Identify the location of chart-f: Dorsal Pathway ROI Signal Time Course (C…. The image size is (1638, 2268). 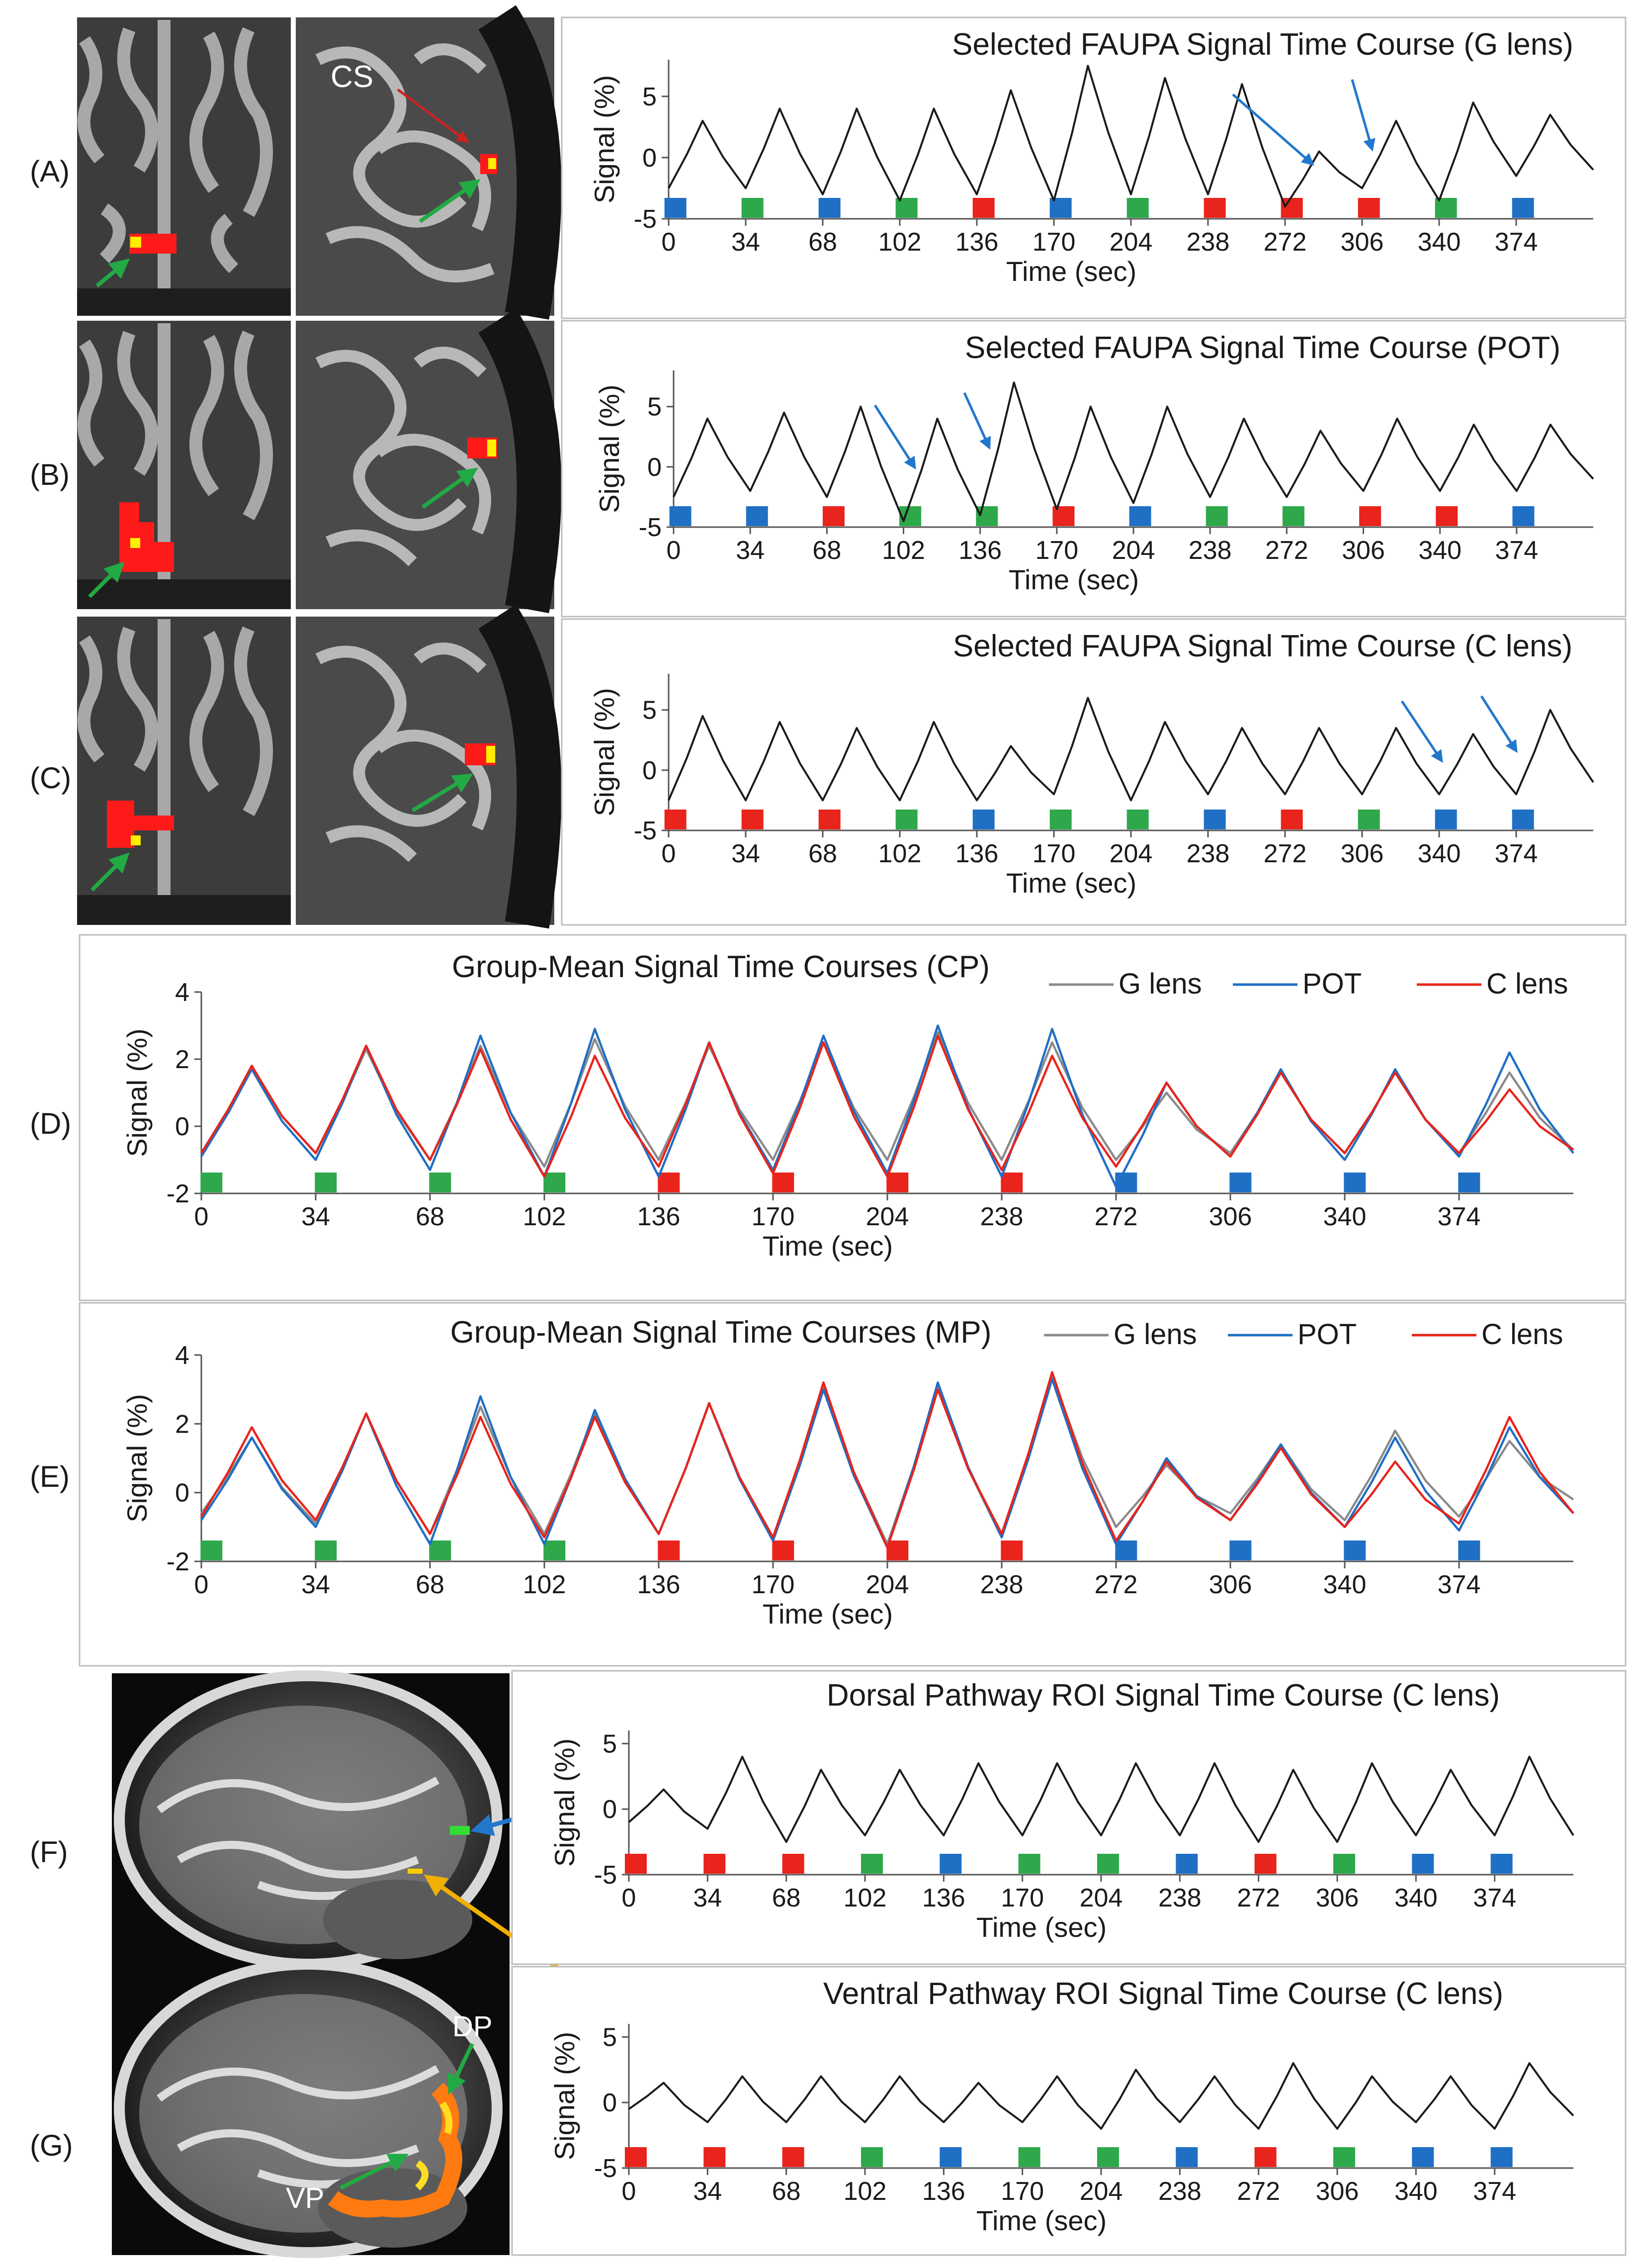
(1069, 1818).